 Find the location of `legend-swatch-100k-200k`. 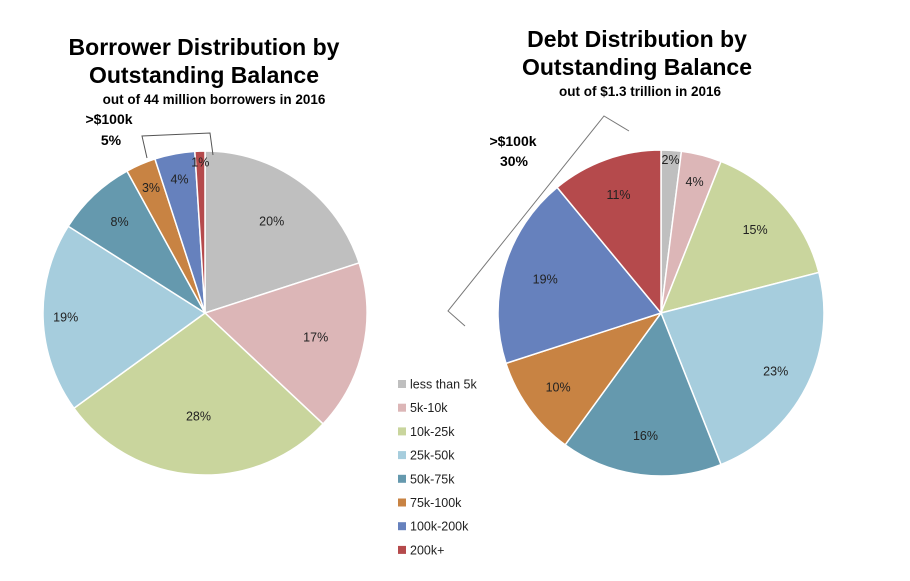

legend-swatch-100k-200k is located at coordinates (402, 526).